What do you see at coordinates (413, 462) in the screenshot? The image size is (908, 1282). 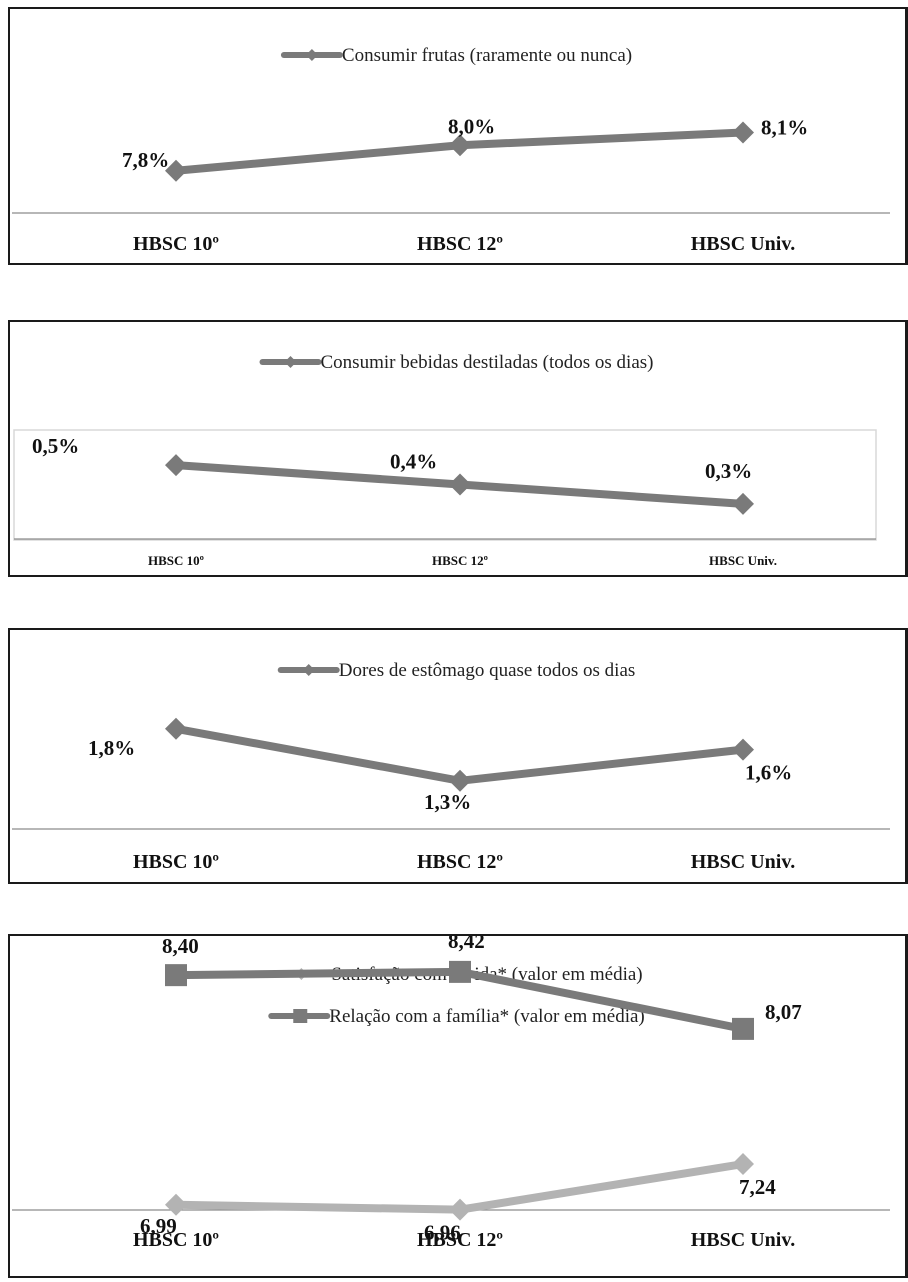 I see `data-label: 0,4%` at bounding box center [413, 462].